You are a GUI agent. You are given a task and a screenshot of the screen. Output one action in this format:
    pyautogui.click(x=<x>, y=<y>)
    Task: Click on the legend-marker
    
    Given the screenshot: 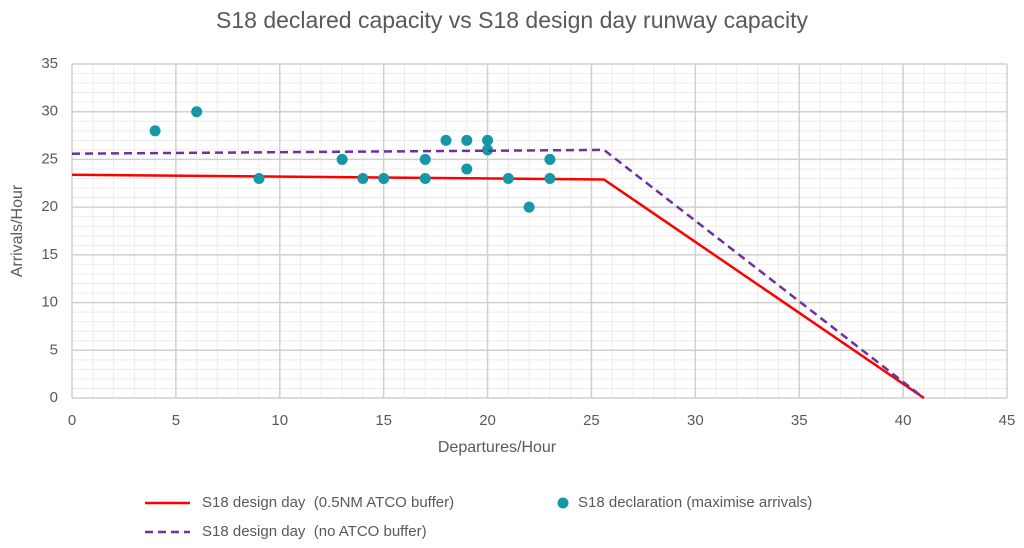 What is the action you would take?
    pyautogui.click(x=563, y=503)
    